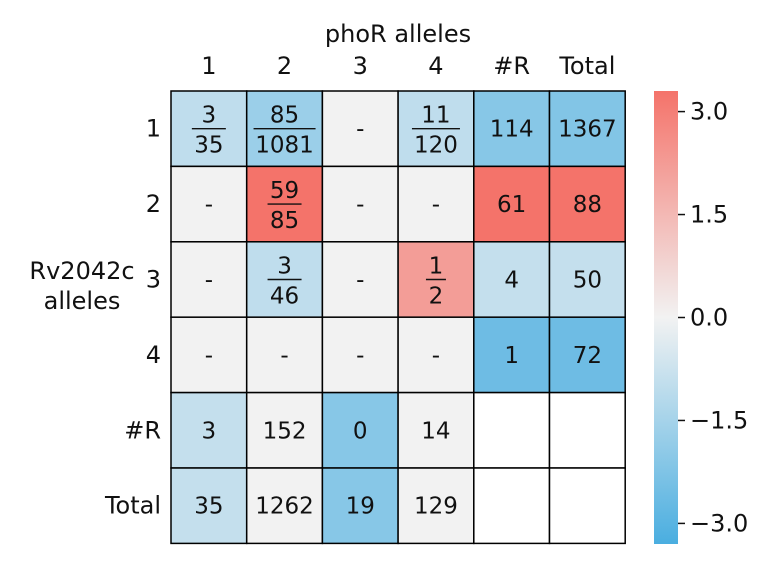 The width and height of the screenshot is (783, 567). Describe the element at coordinates (666, 317) in the screenshot. I see `colorbar-gradient` at that location.